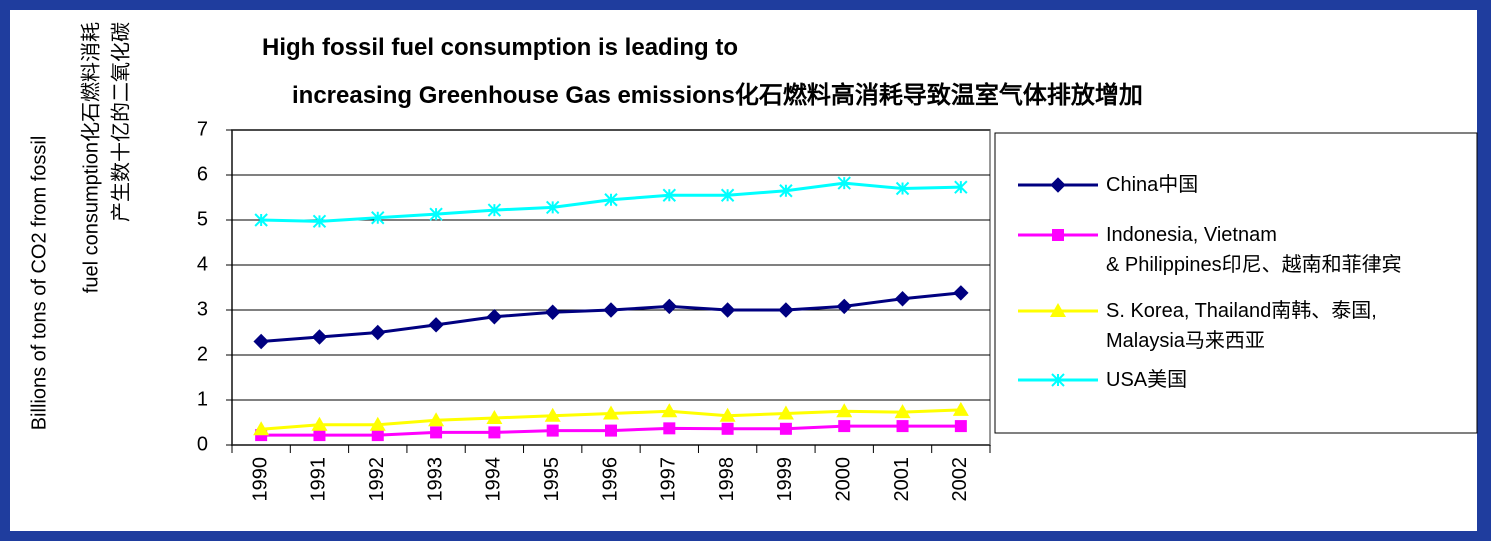  I want to click on x-tick-label: 2000, so click(844, 479).